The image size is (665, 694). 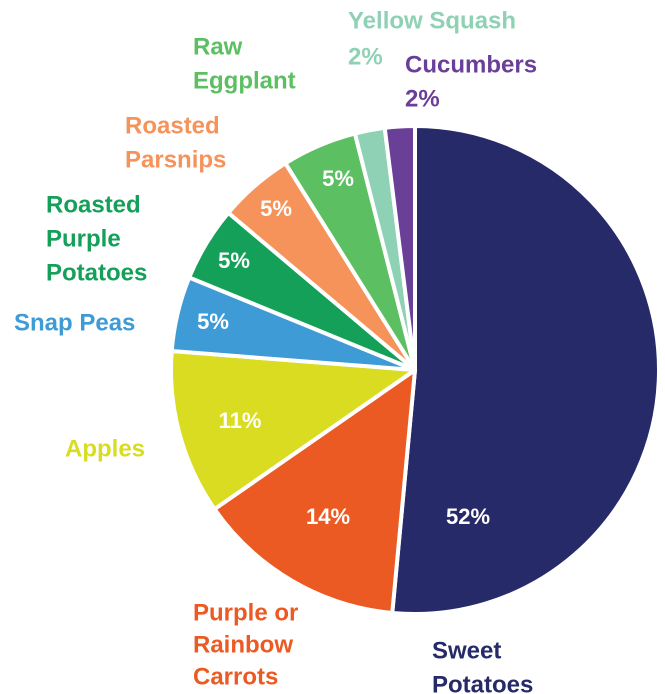 What do you see at coordinates (328, 516) in the screenshot?
I see `value-label-purple-or-rainbow-carrots: 14%` at bounding box center [328, 516].